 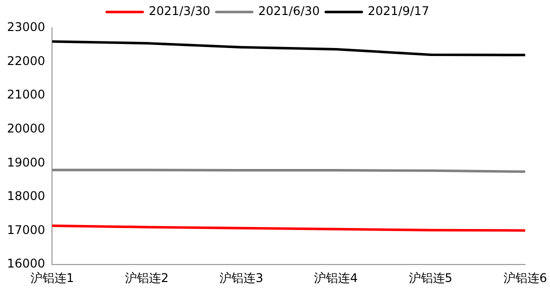 I want to click on y-tick-label: 17000, so click(x=26, y=229).